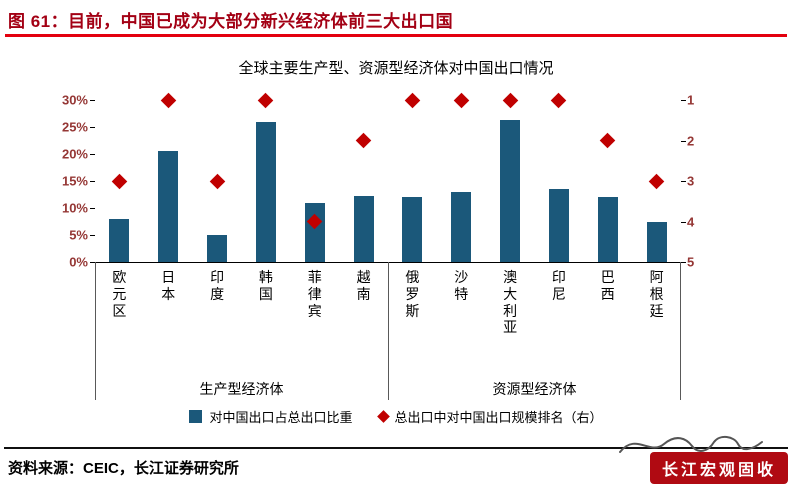 The height and width of the screenshot is (484, 792). Describe the element at coordinates (168, 285) in the screenshot. I see `x-axis-label: 日 本` at that location.